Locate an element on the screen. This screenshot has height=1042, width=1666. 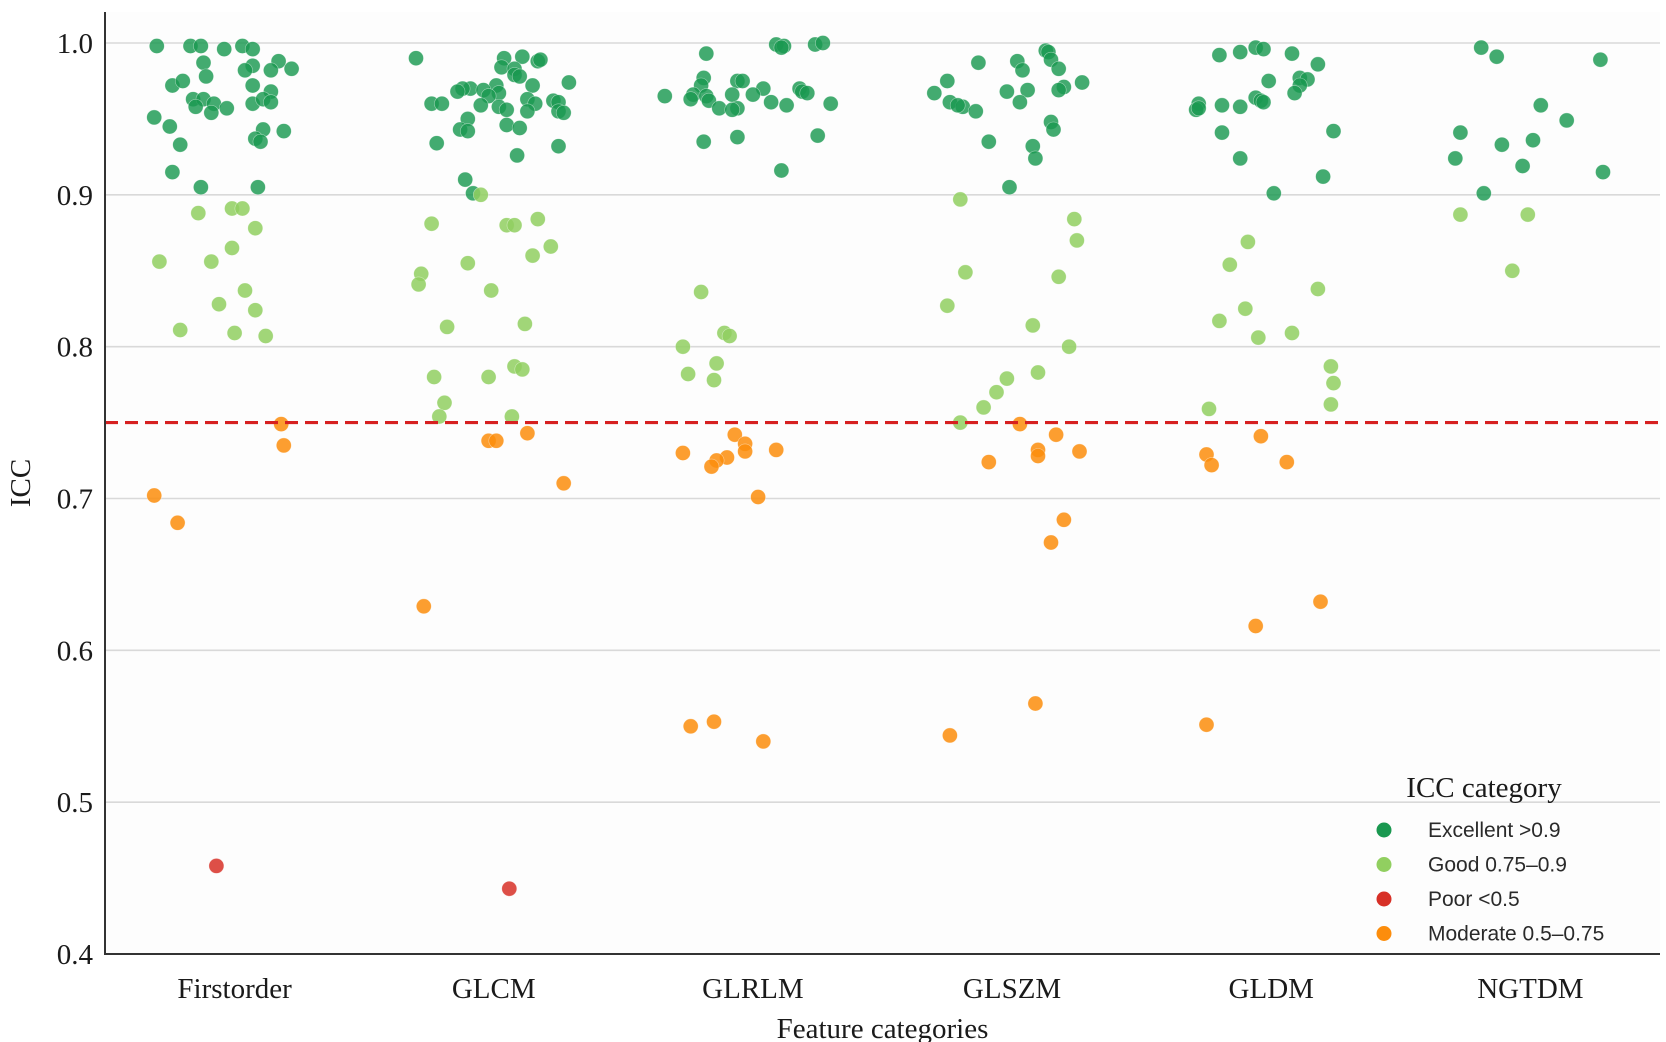
y-tick-label: 1.0 is located at coordinates (75, 44).